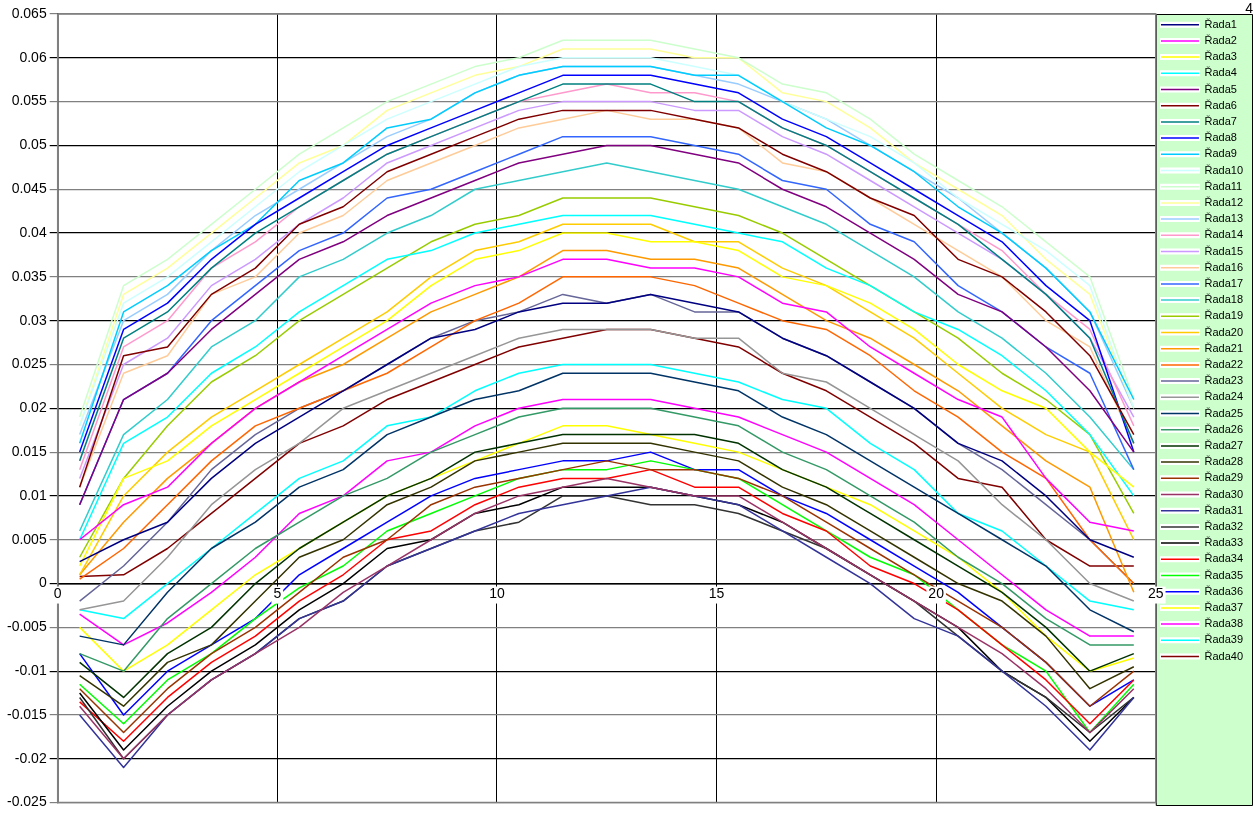 The image size is (1255, 814). I want to click on y-tick-label: 0.065, so click(29, 12).